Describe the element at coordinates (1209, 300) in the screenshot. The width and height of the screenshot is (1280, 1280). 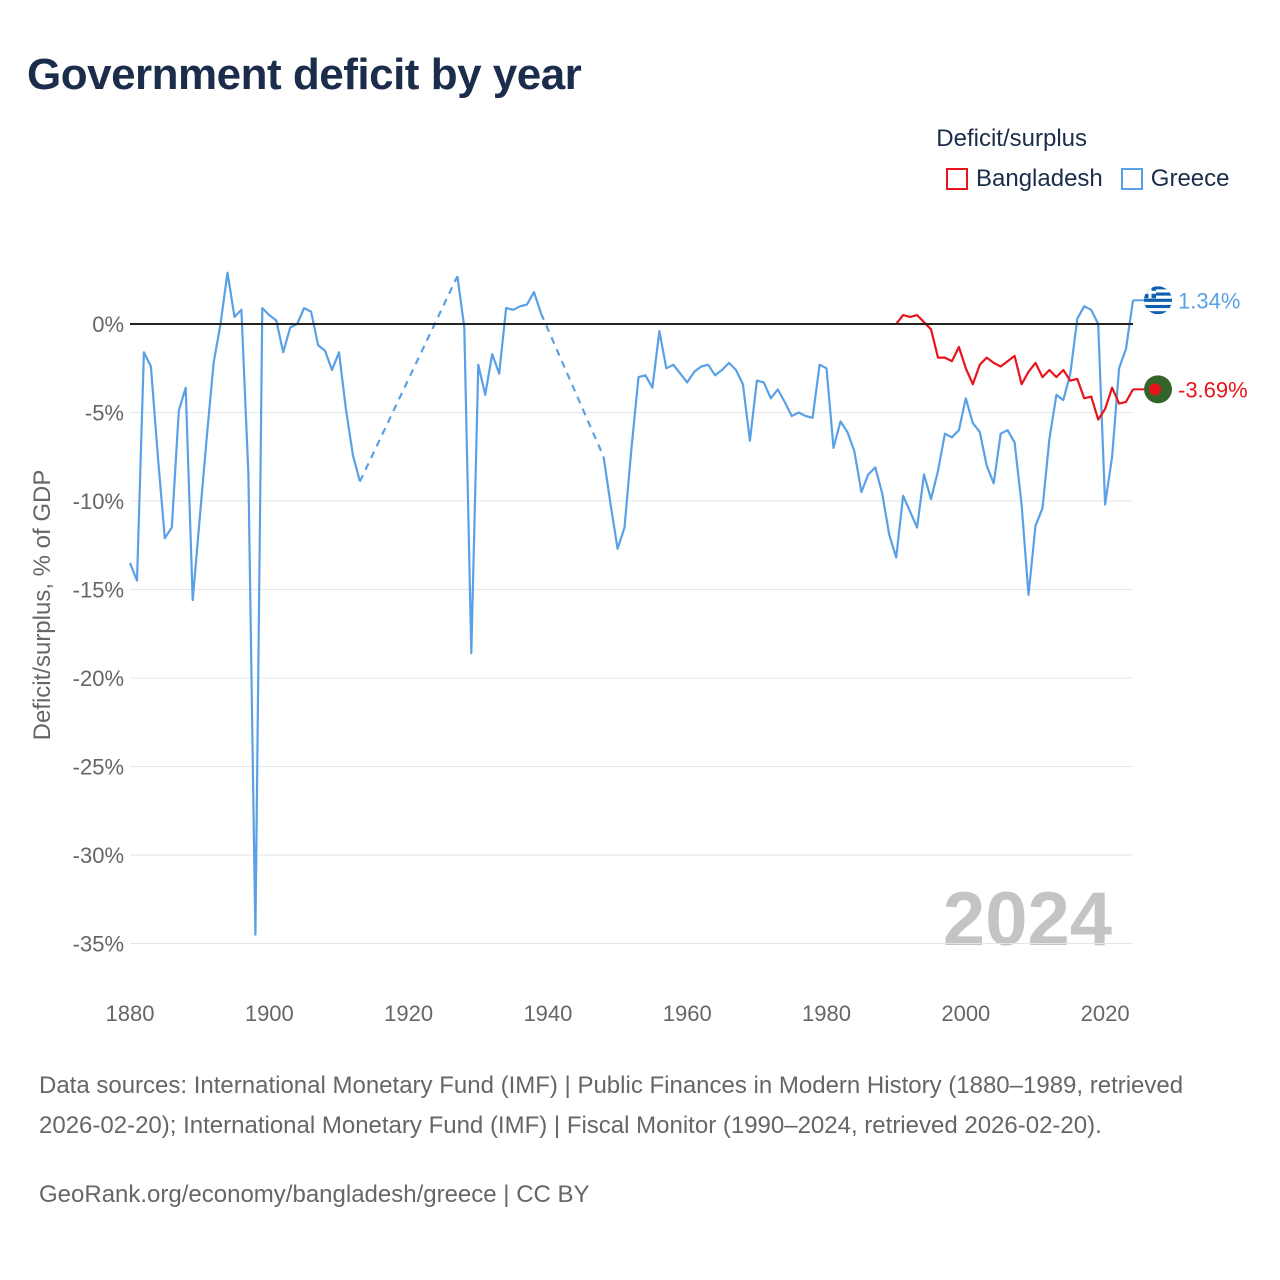
I see `end-value-label-greece: 1.34%` at that location.